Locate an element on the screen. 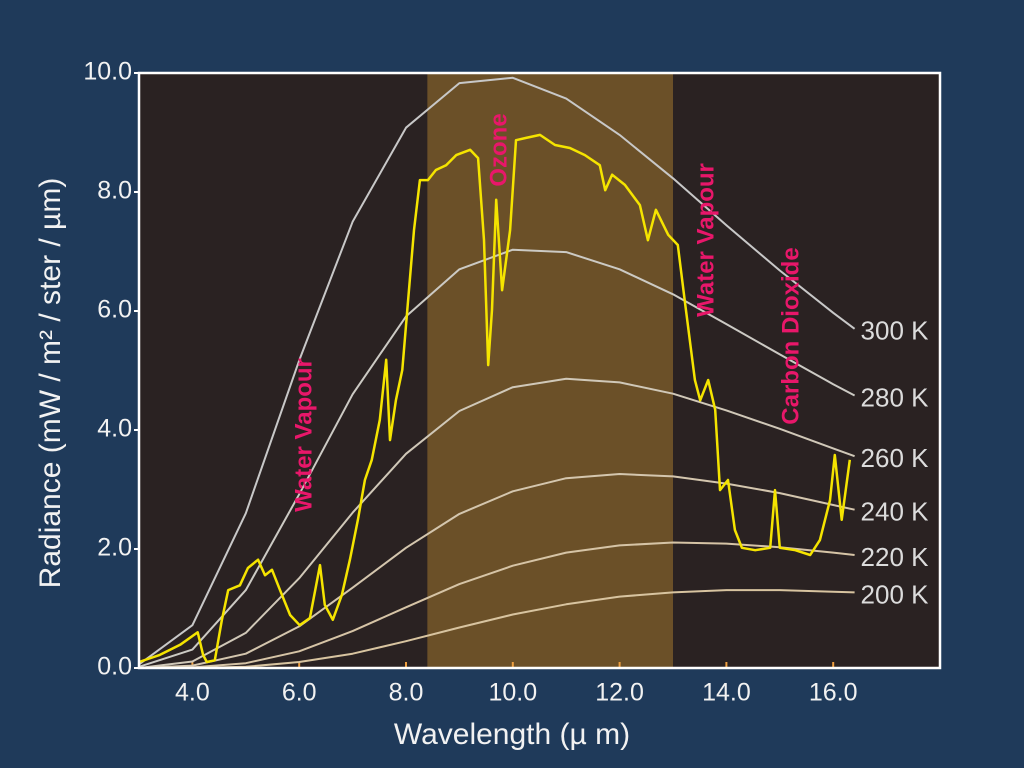  x-tick-label: 14.0 is located at coordinates (726, 693).